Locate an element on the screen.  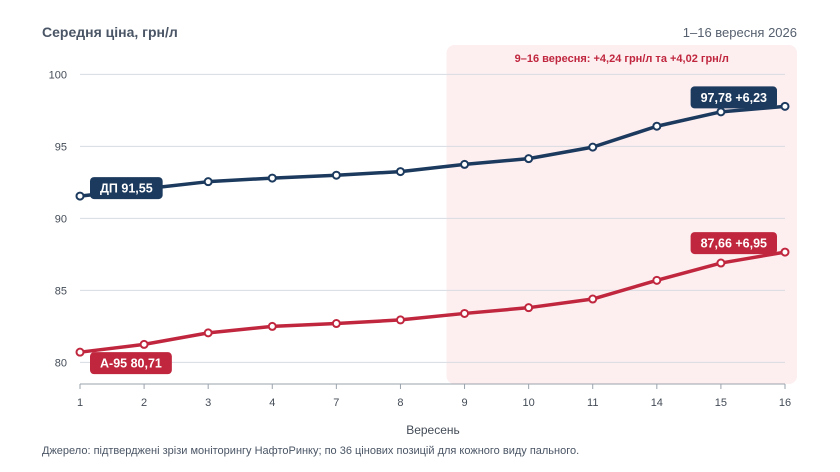
date-range: 1–16 вересня 2026 is located at coordinates (740, 32).